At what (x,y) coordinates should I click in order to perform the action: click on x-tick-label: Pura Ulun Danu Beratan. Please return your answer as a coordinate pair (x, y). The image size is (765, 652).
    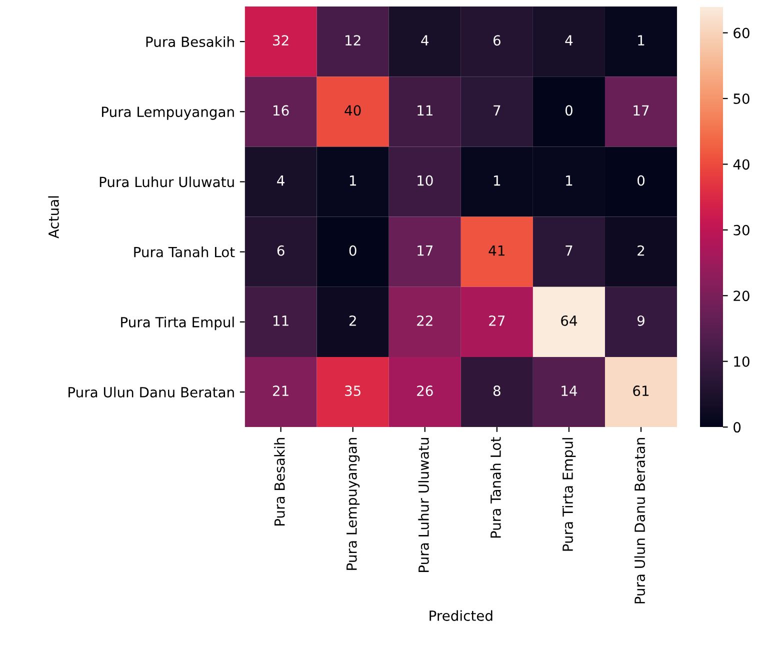
    Looking at the image, I should click on (640, 521).